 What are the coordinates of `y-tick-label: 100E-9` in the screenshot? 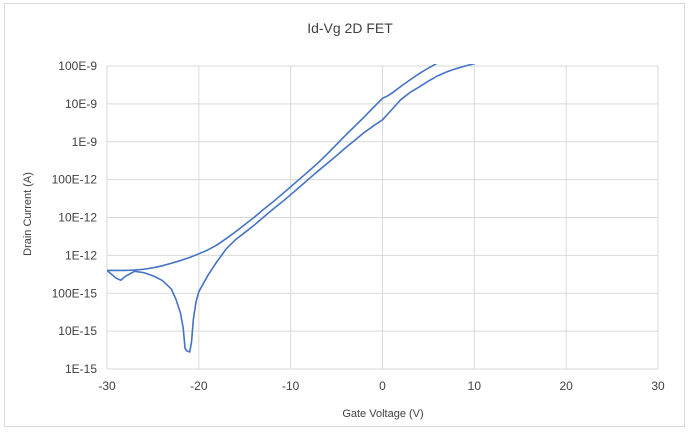 It's located at (77, 66).